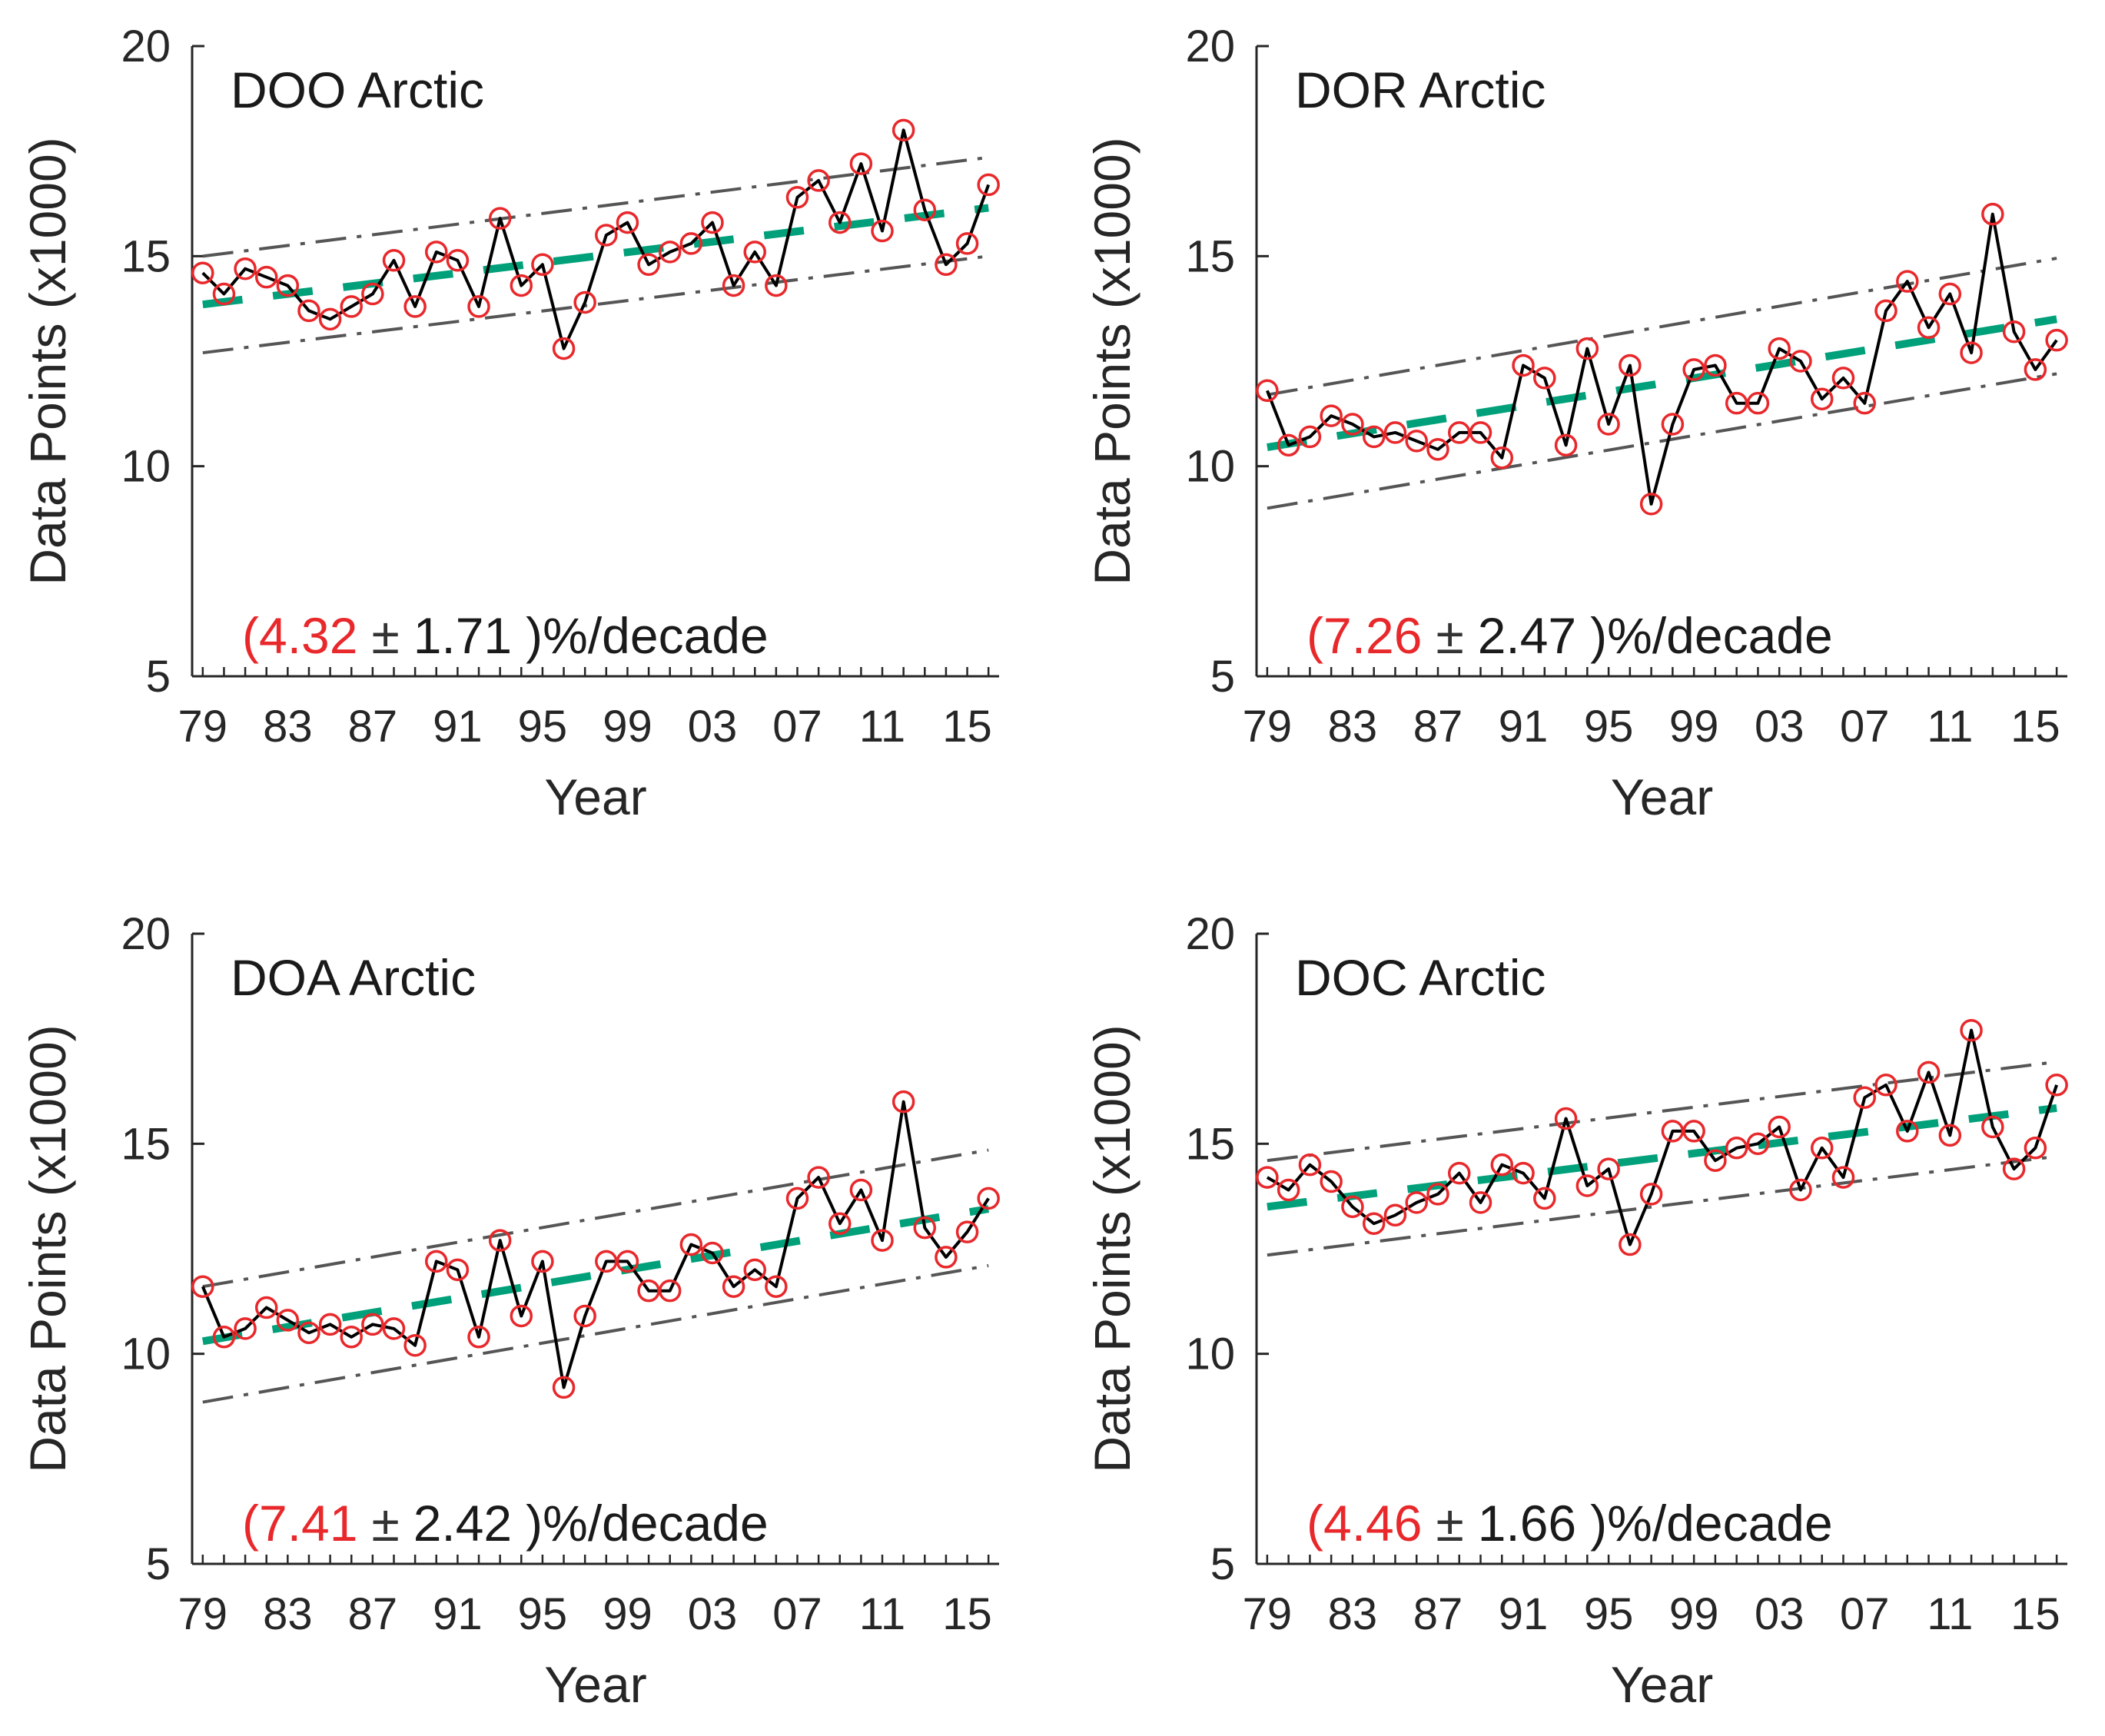 Image resolution: width=2105 pixels, height=1736 pixels. I want to click on y-tick-label: 20, so click(146, 47).